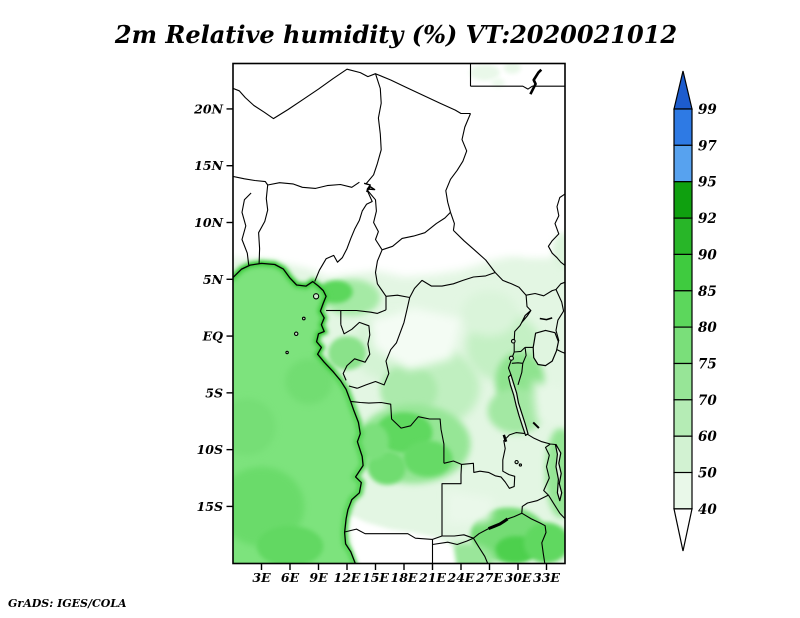  What do you see at coordinates (489, 577) in the screenshot?
I see `lon-tick-label: 27E` at bounding box center [489, 577].